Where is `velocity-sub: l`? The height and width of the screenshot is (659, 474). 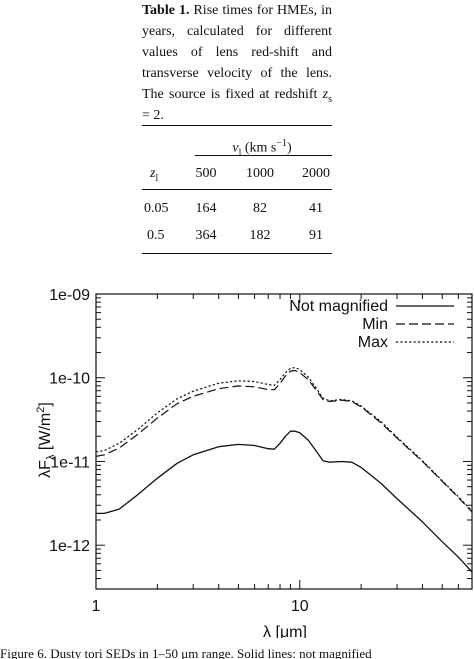 velocity-sub: l is located at coordinates (240, 153).